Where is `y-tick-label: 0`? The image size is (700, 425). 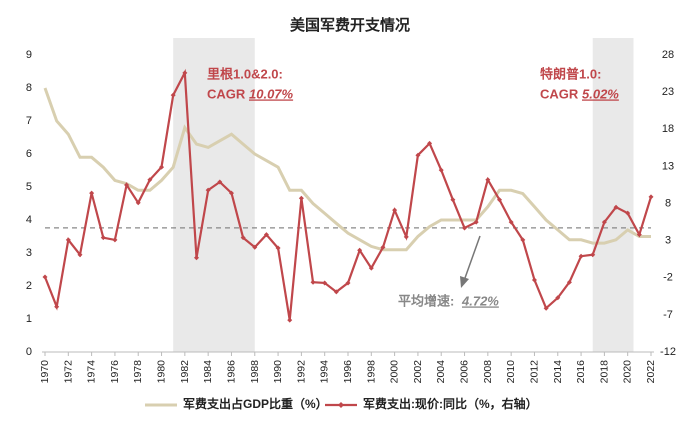 y-tick-label: 0 is located at coordinates (29, 352).